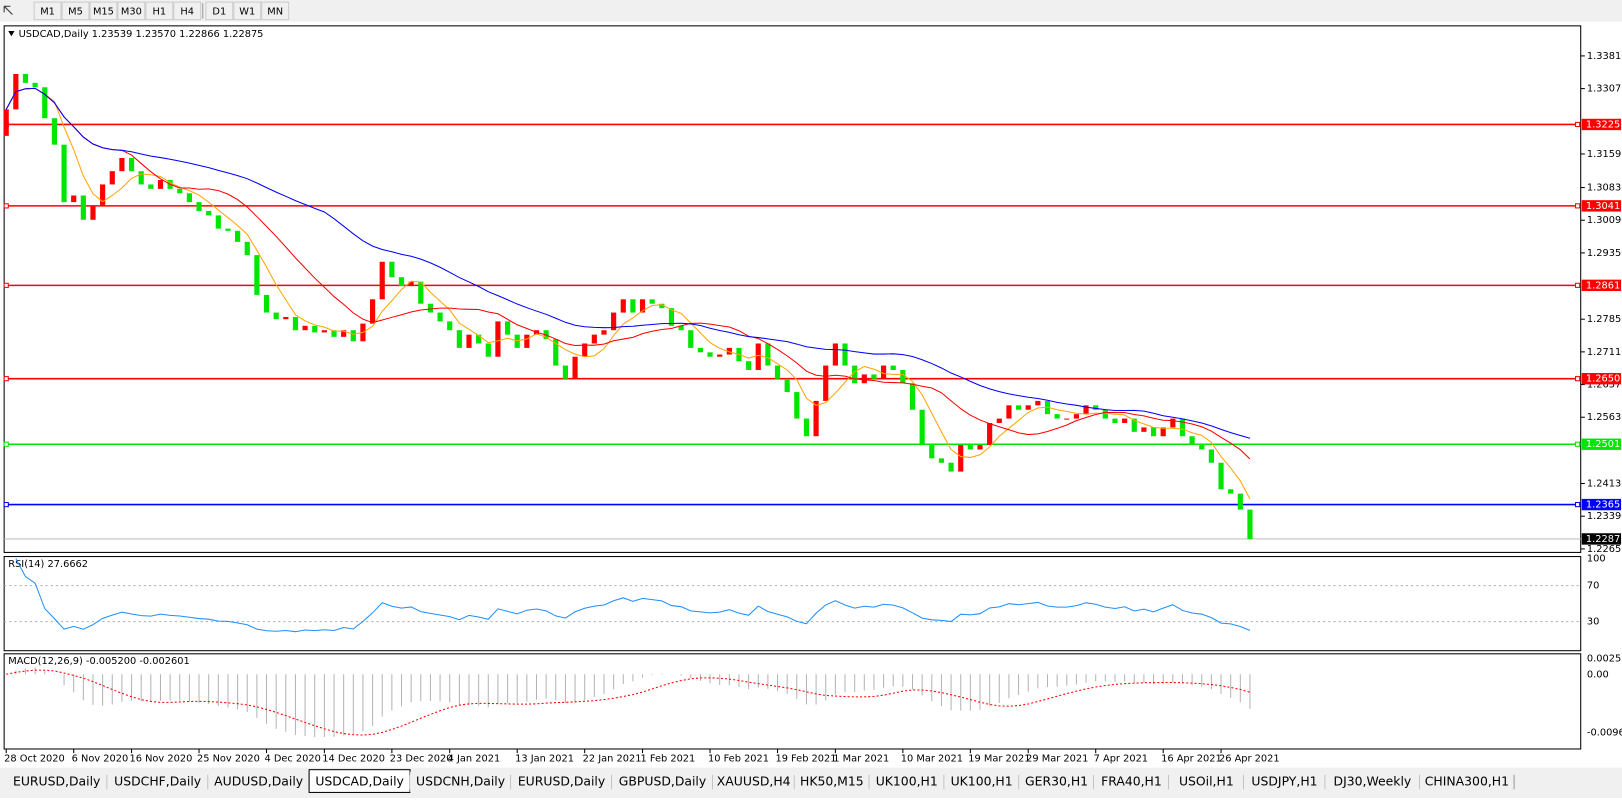 The height and width of the screenshot is (802, 1622). I want to click on tab-label: GER30,H1, so click(1056, 781).